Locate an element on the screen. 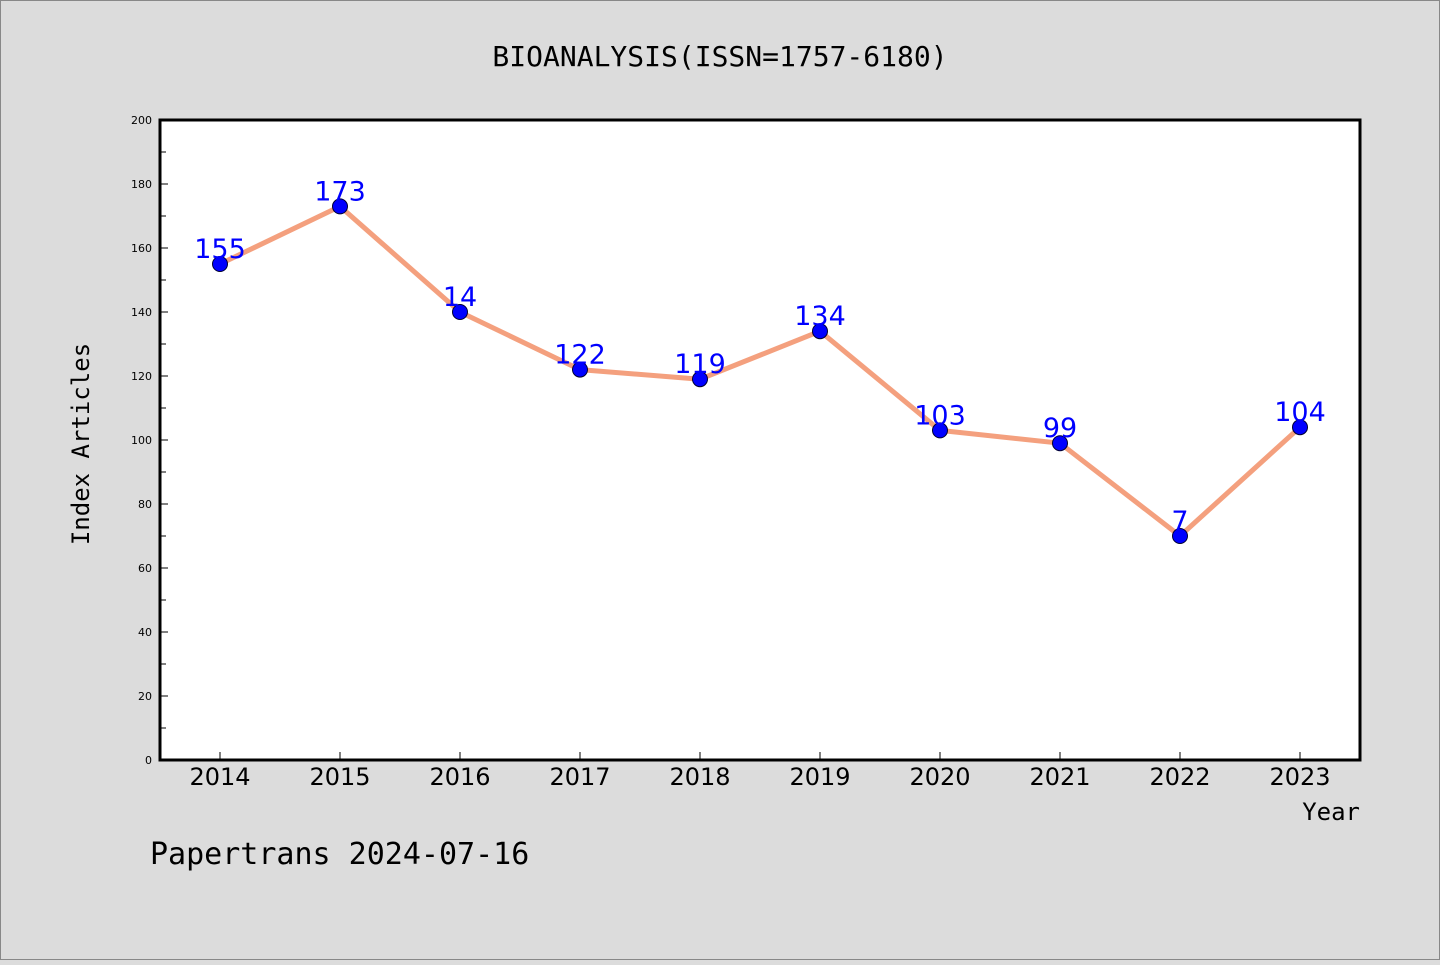  data-label: 104 is located at coordinates (1300, 412).